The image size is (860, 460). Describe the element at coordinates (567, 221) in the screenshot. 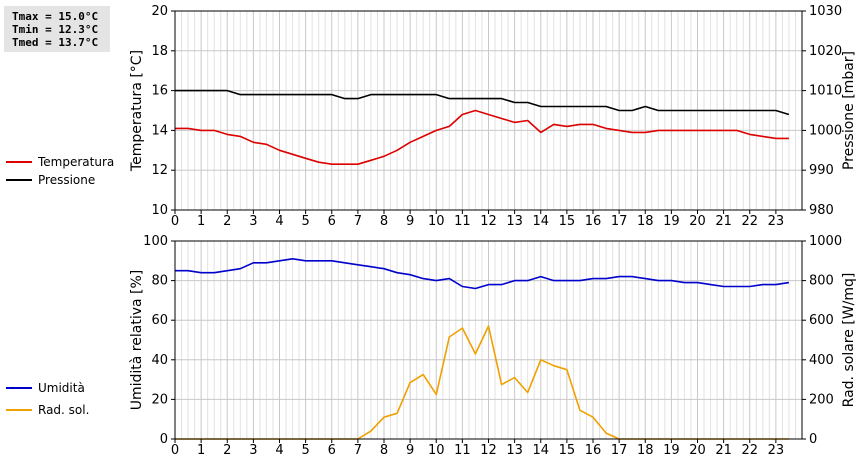

I see `panel1-x-tick-label: 15` at that location.